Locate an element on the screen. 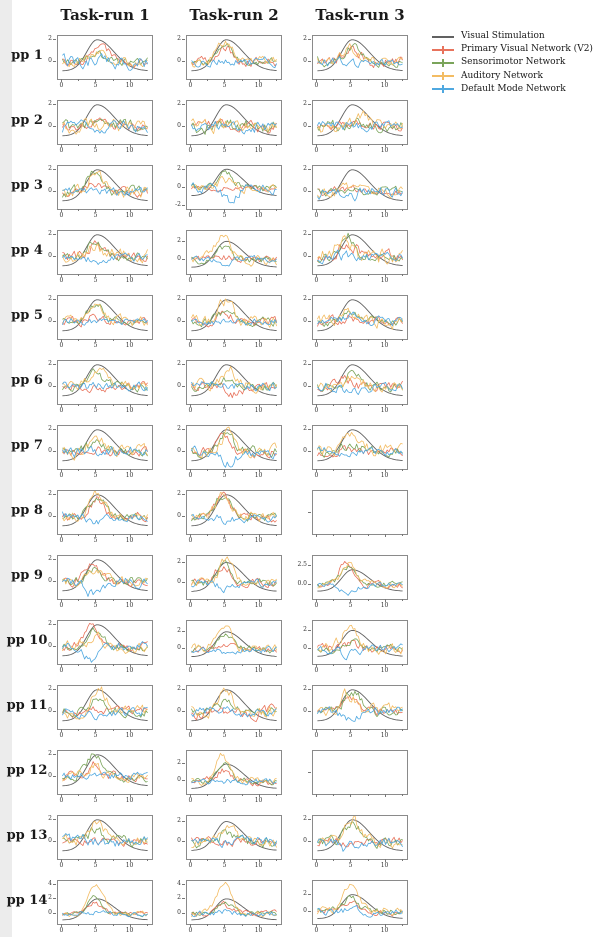 The width and height of the screenshot is (600, 937). legend-item: Visual Stimulation is located at coordinates (512, 36).